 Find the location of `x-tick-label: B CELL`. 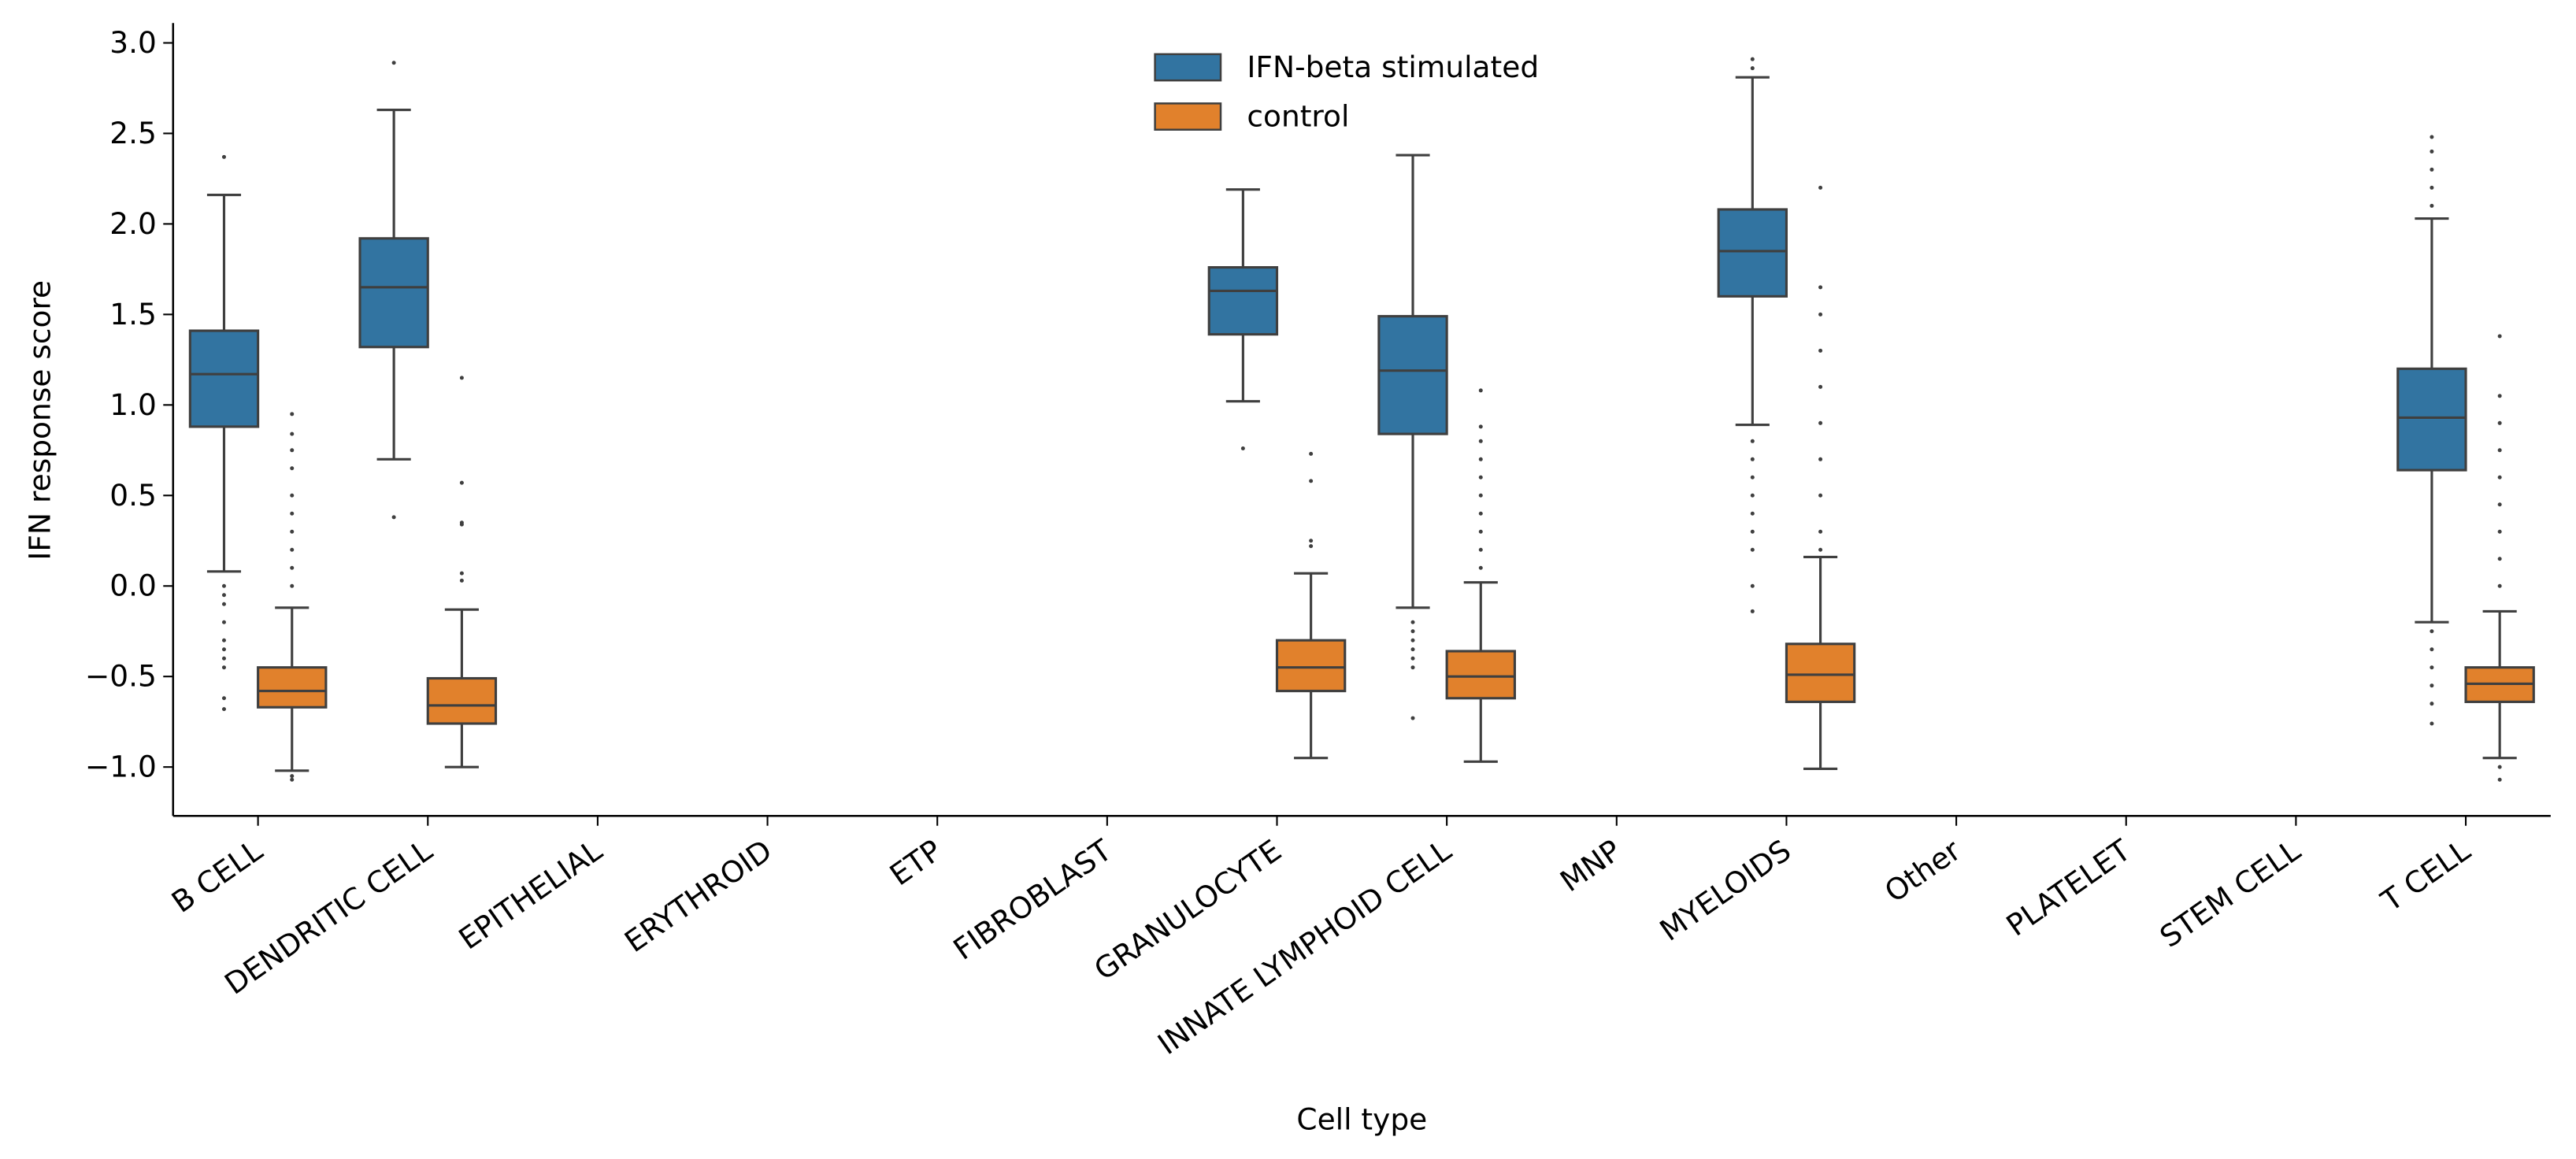

x-tick-label: B CELL is located at coordinates (217, 876).